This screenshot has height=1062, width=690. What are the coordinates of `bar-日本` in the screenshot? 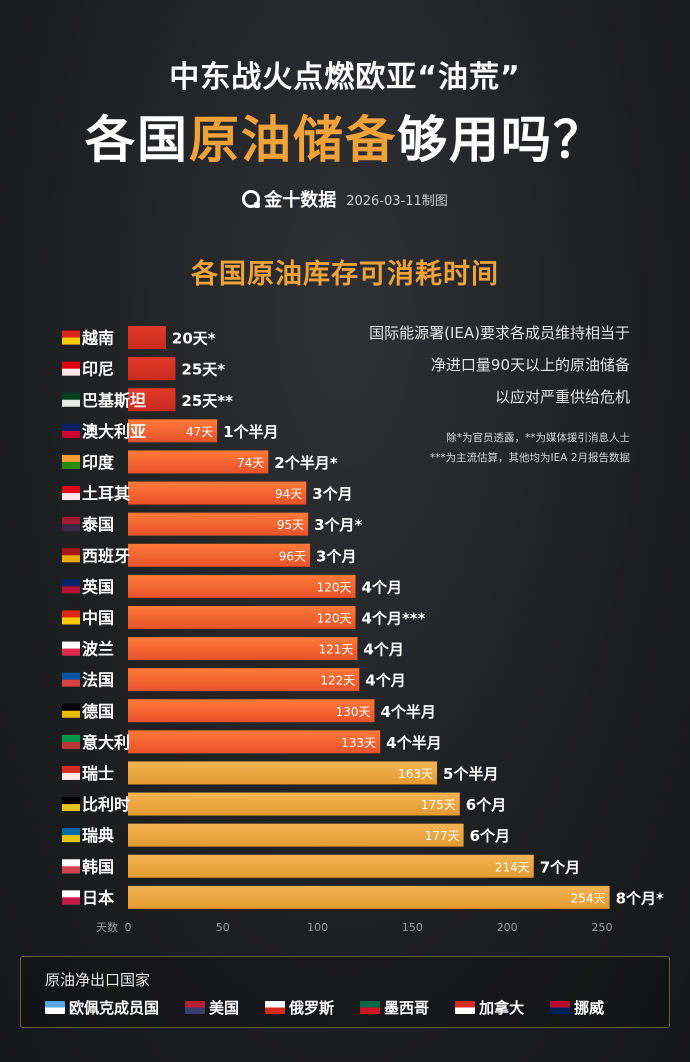 It's located at (369, 897).